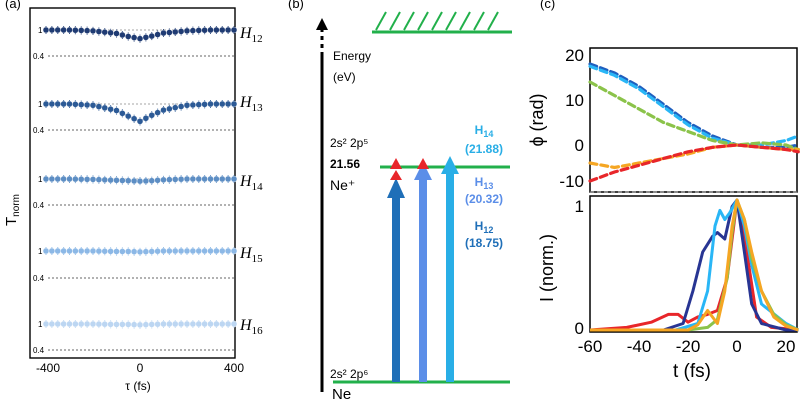 The image size is (800, 400). I want to click on panel-a-series-labels: H12 H13 H14 H15 H16, so click(251, 181).